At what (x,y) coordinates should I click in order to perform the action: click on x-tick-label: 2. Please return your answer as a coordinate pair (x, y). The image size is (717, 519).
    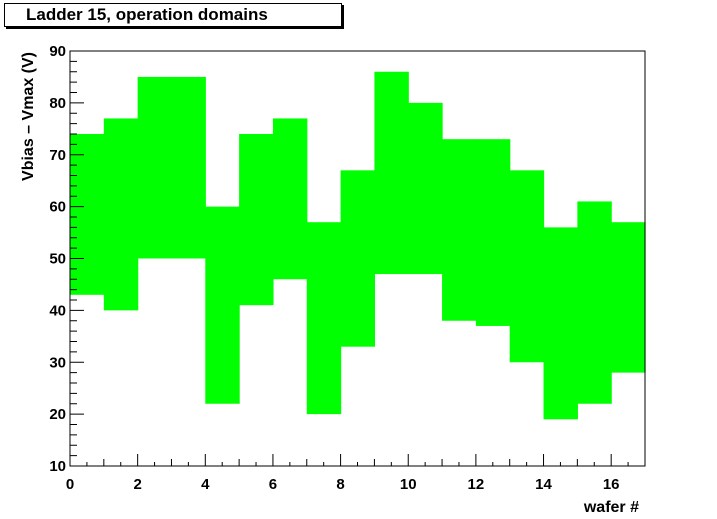
    Looking at the image, I should click on (137, 484).